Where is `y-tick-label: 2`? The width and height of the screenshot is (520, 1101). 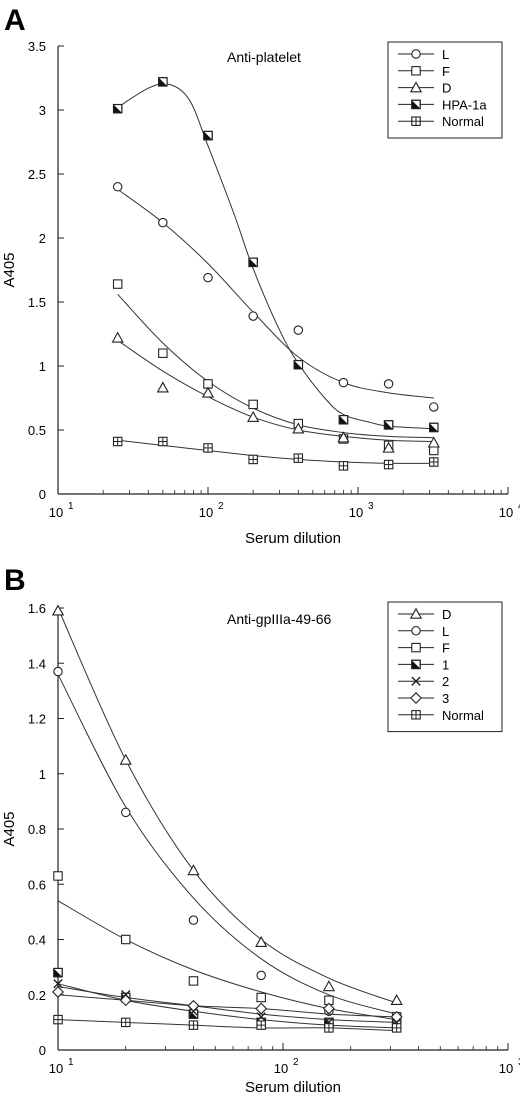 y-tick-label: 2 is located at coordinates (42, 238).